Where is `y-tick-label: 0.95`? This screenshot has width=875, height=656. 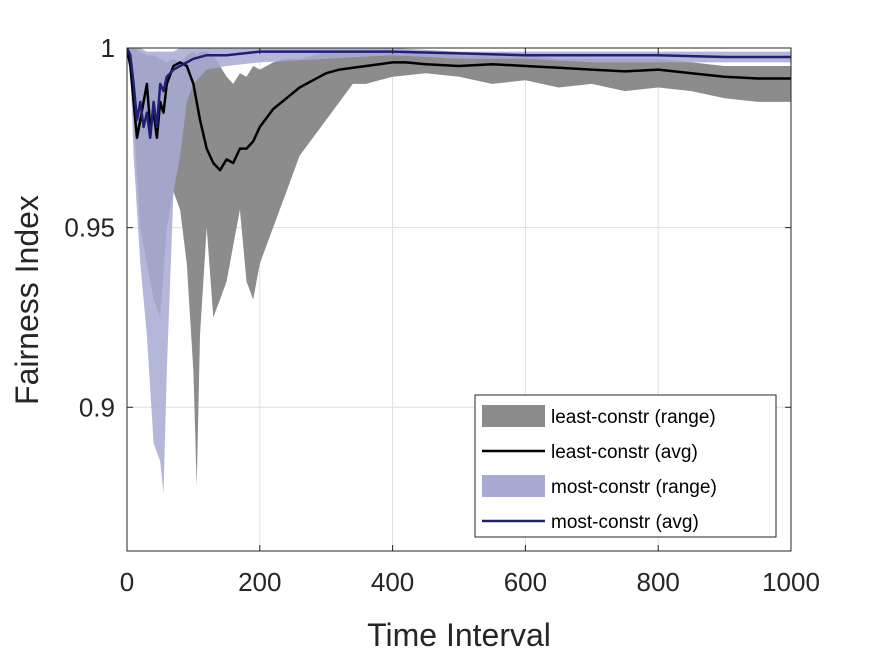 y-tick-label: 0.95 is located at coordinates (89, 228).